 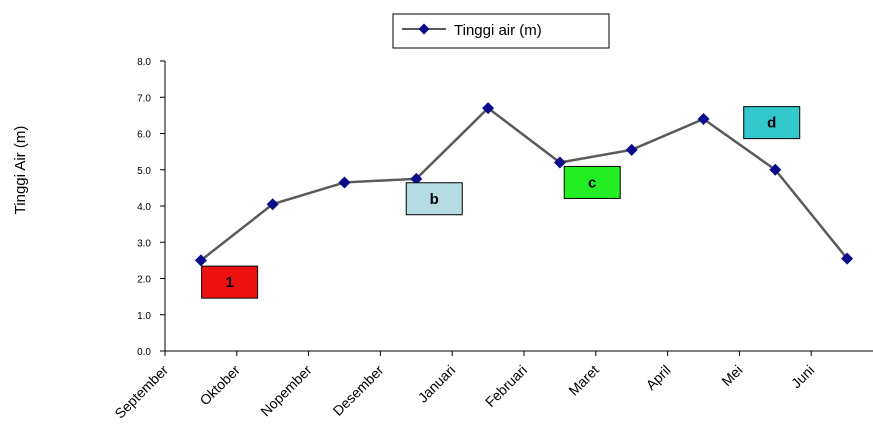 I want to click on y-tick-label: 4.0, so click(x=144, y=207).